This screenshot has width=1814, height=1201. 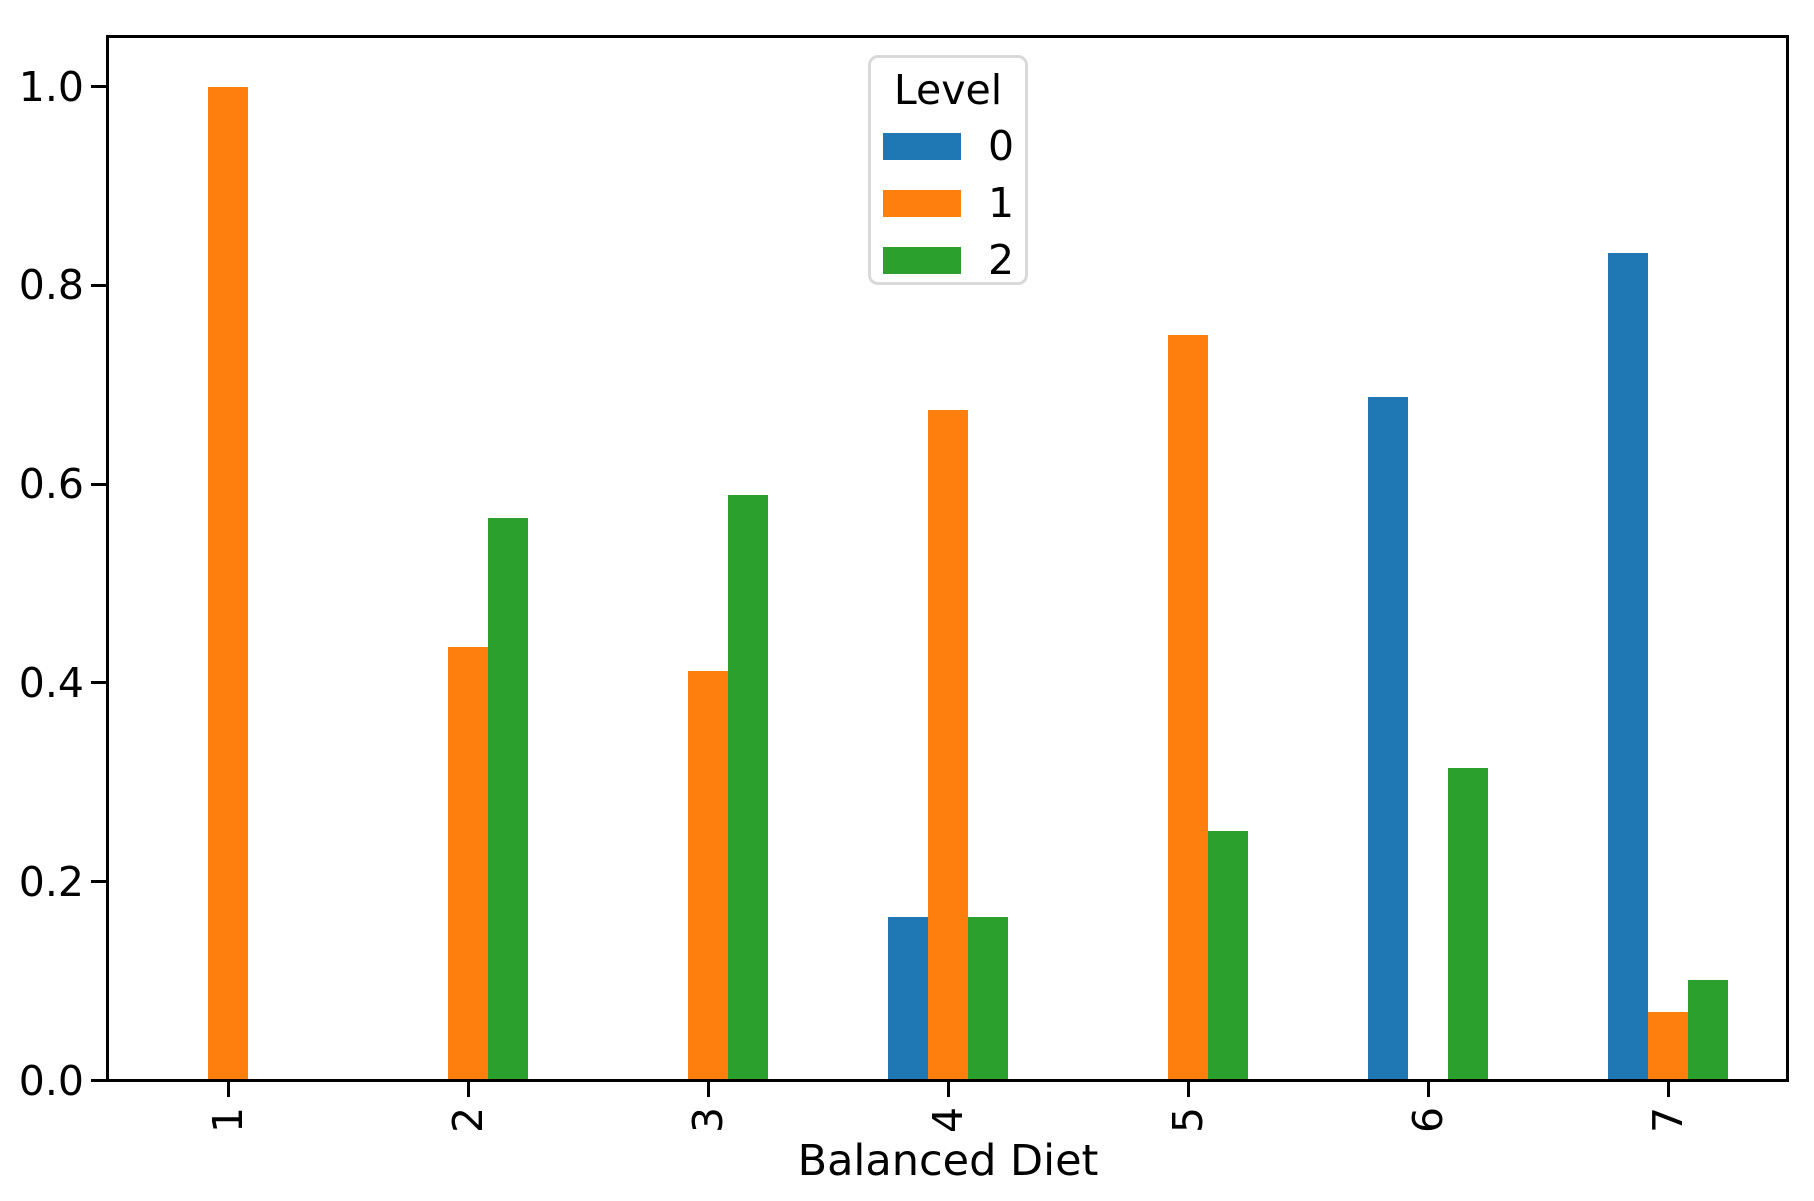 I want to click on x-tick-label-3: 3, so click(x=708, y=1120).